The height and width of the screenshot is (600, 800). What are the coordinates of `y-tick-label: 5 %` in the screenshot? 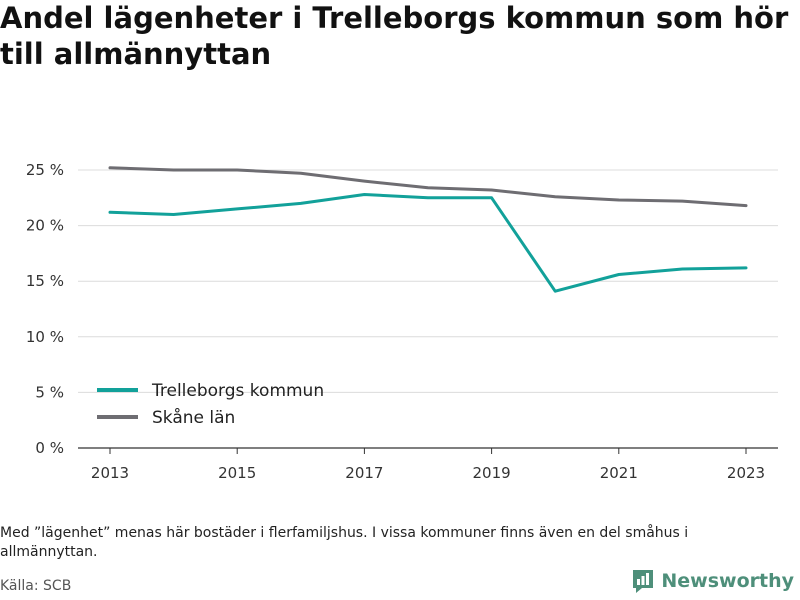 It's located at (49, 392).